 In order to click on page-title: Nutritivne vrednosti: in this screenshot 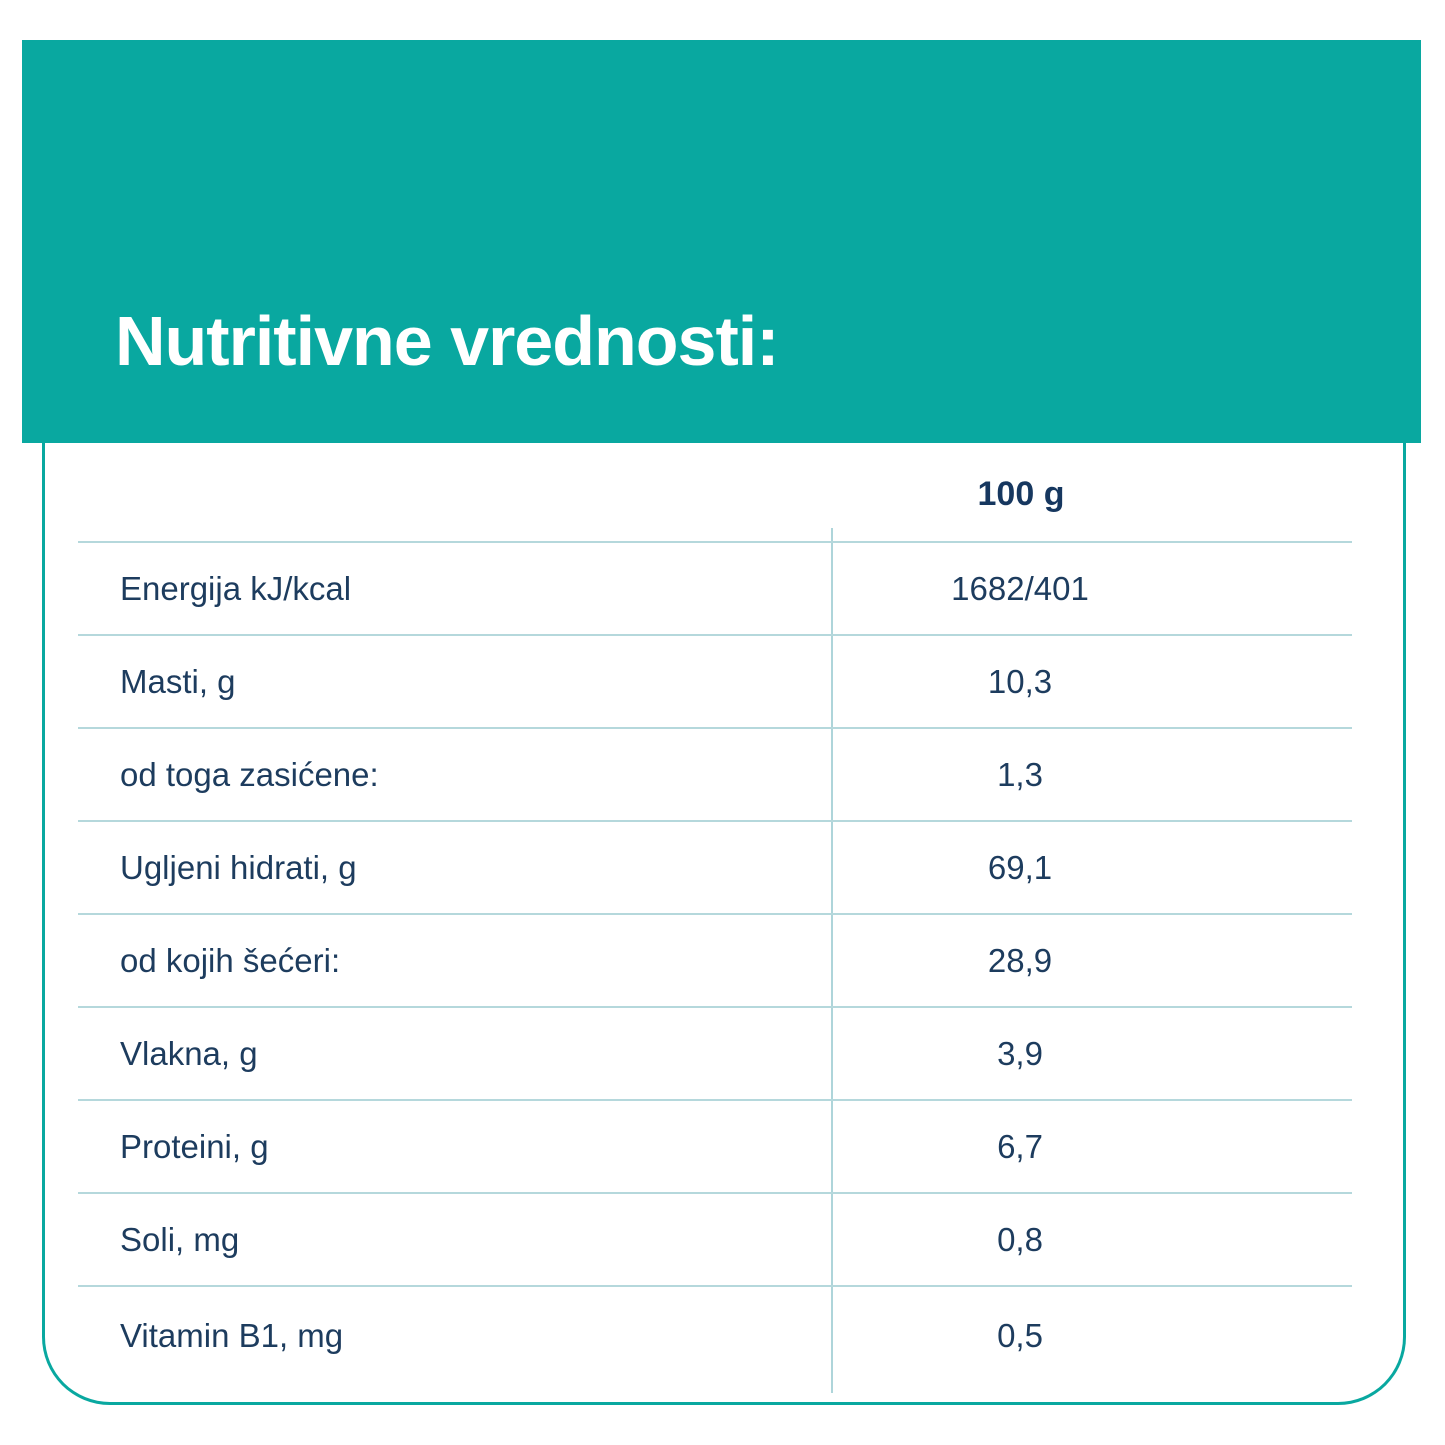, I will do `click(447, 341)`.